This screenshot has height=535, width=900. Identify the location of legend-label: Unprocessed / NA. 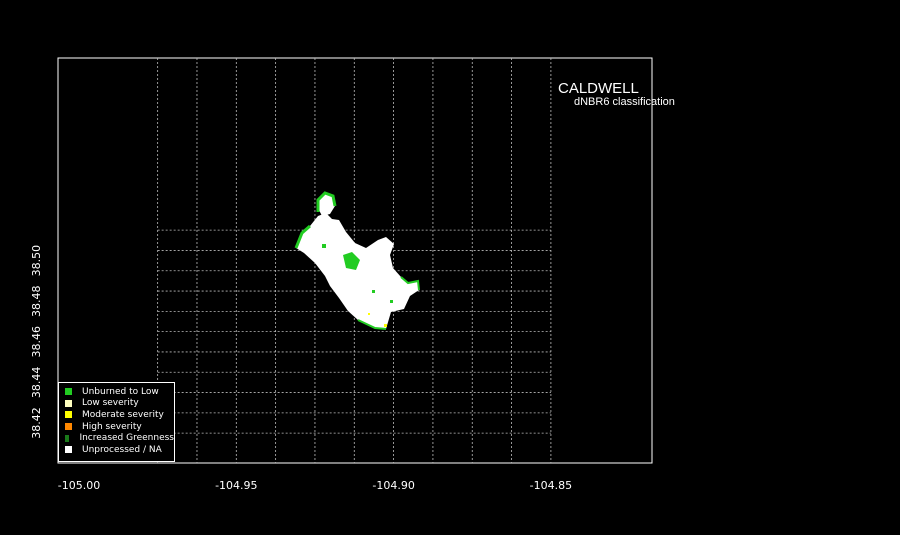
(122, 449).